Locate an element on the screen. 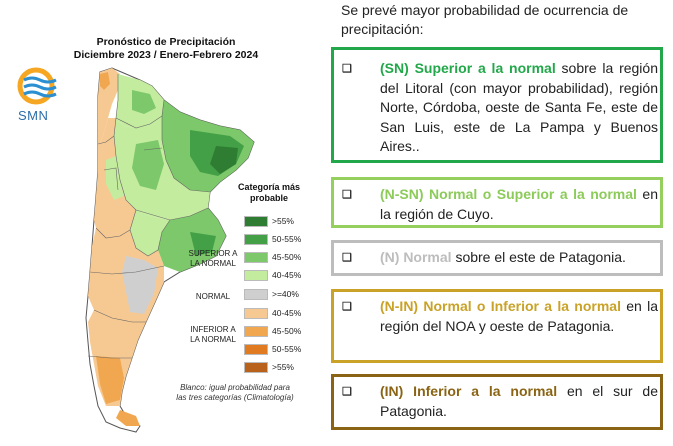 This screenshot has height=446, width=673. box-superior-normal-highlight: (SN) Superior a la normal is located at coordinates (468, 68).